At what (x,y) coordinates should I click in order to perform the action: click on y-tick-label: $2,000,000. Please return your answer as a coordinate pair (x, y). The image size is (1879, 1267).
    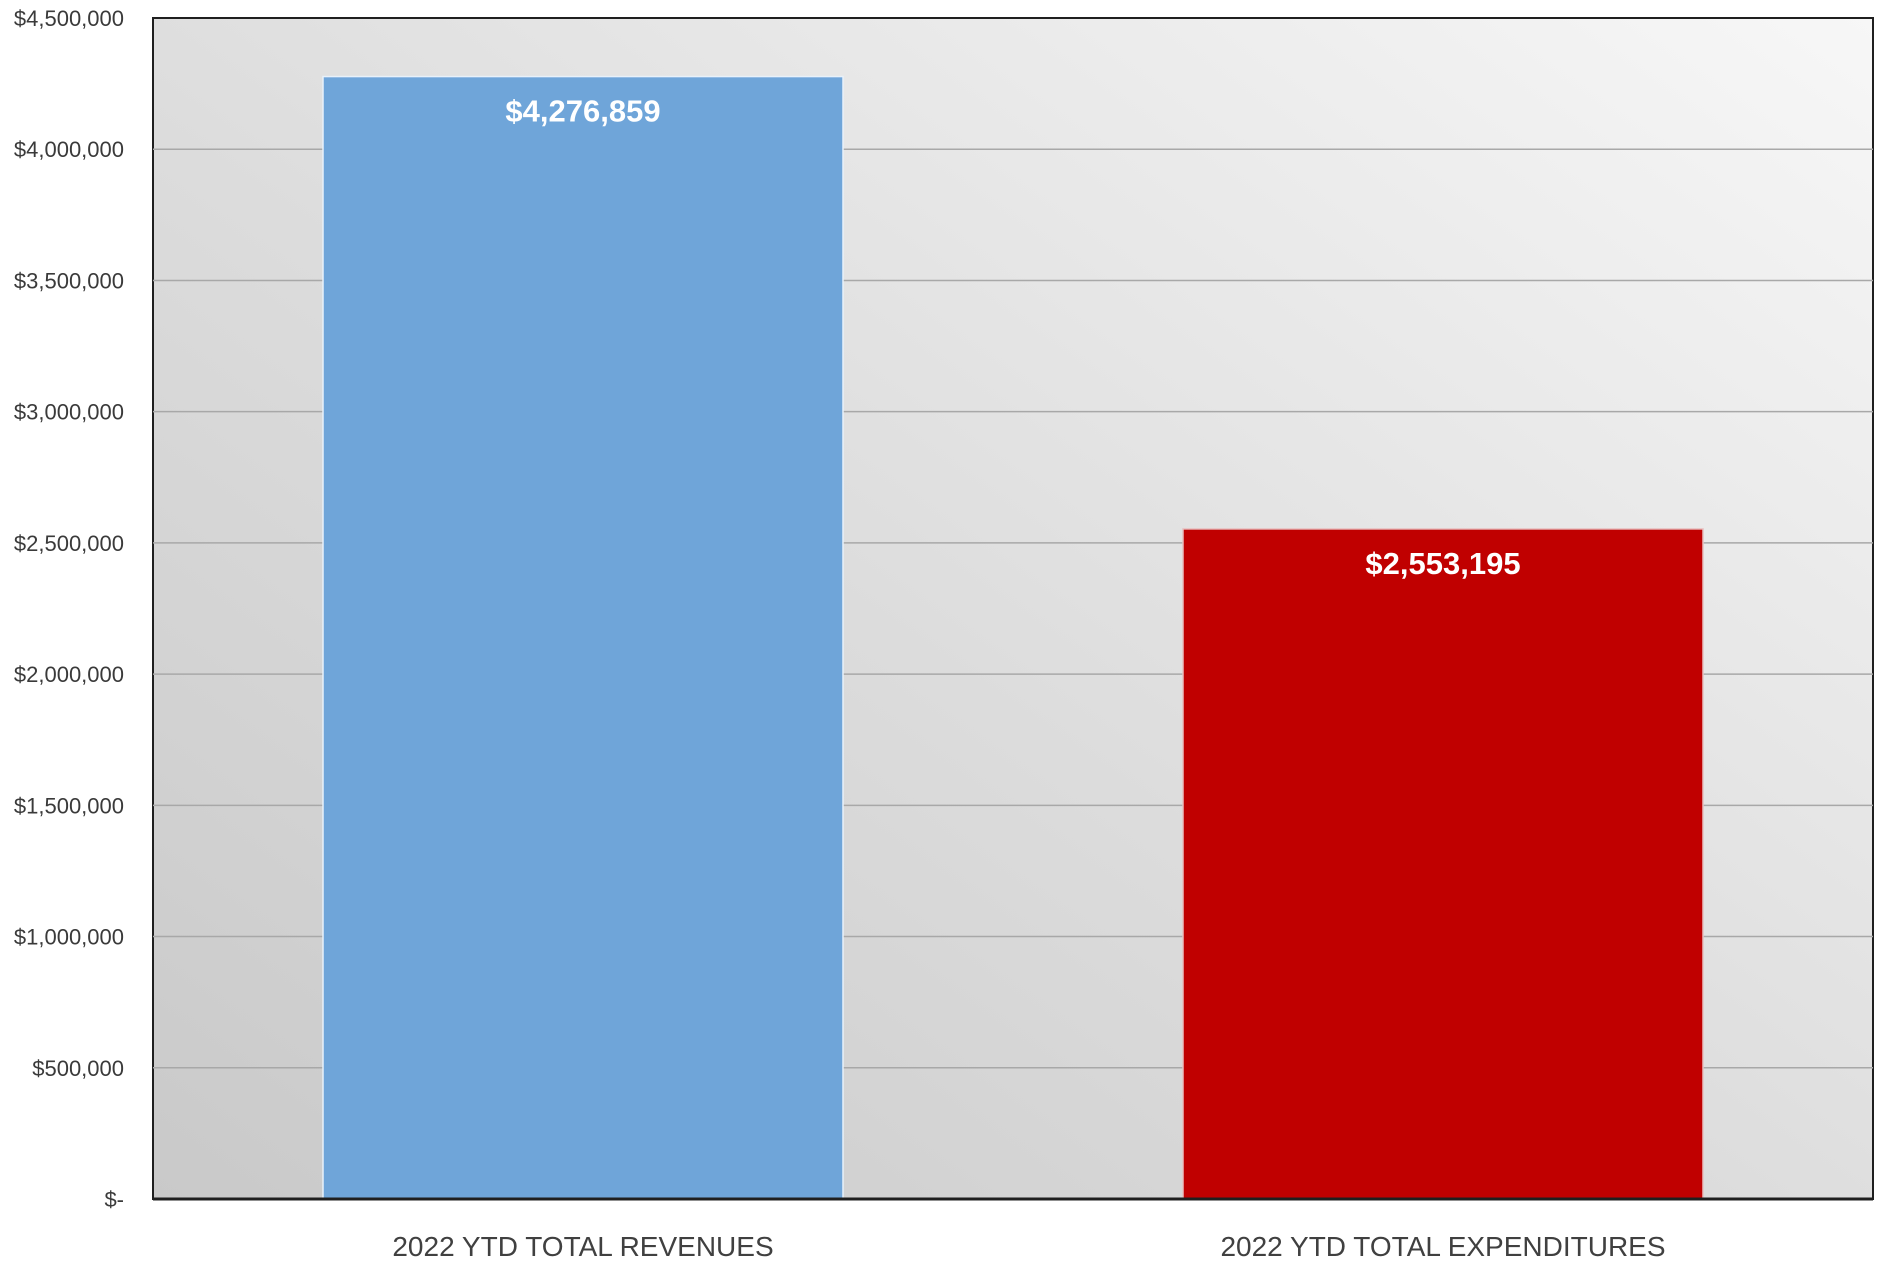
    Looking at the image, I should click on (69, 674).